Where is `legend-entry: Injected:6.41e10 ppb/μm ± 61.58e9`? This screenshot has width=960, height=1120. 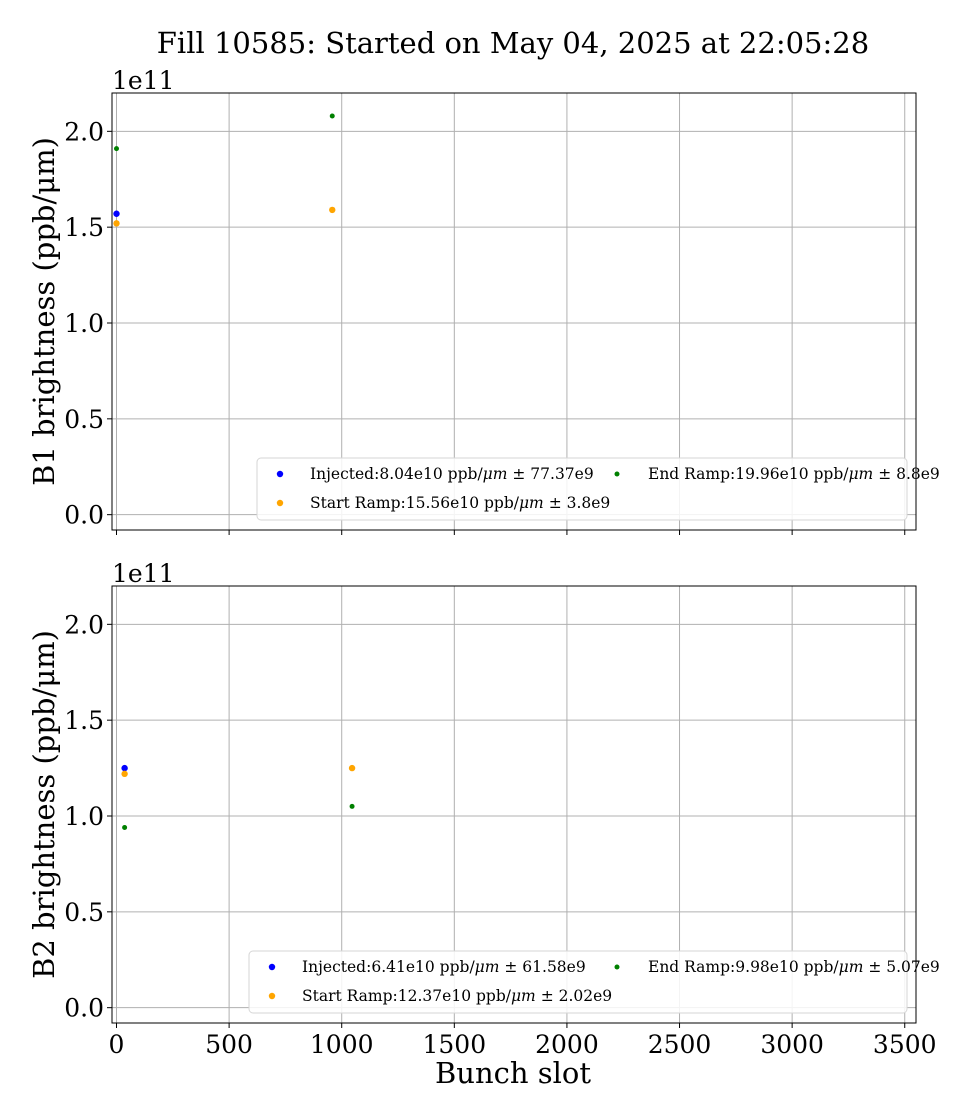
legend-entry: Injected:6.41e10 ppb/μm ± 61.58e9 is located at coordinates (444, 967).